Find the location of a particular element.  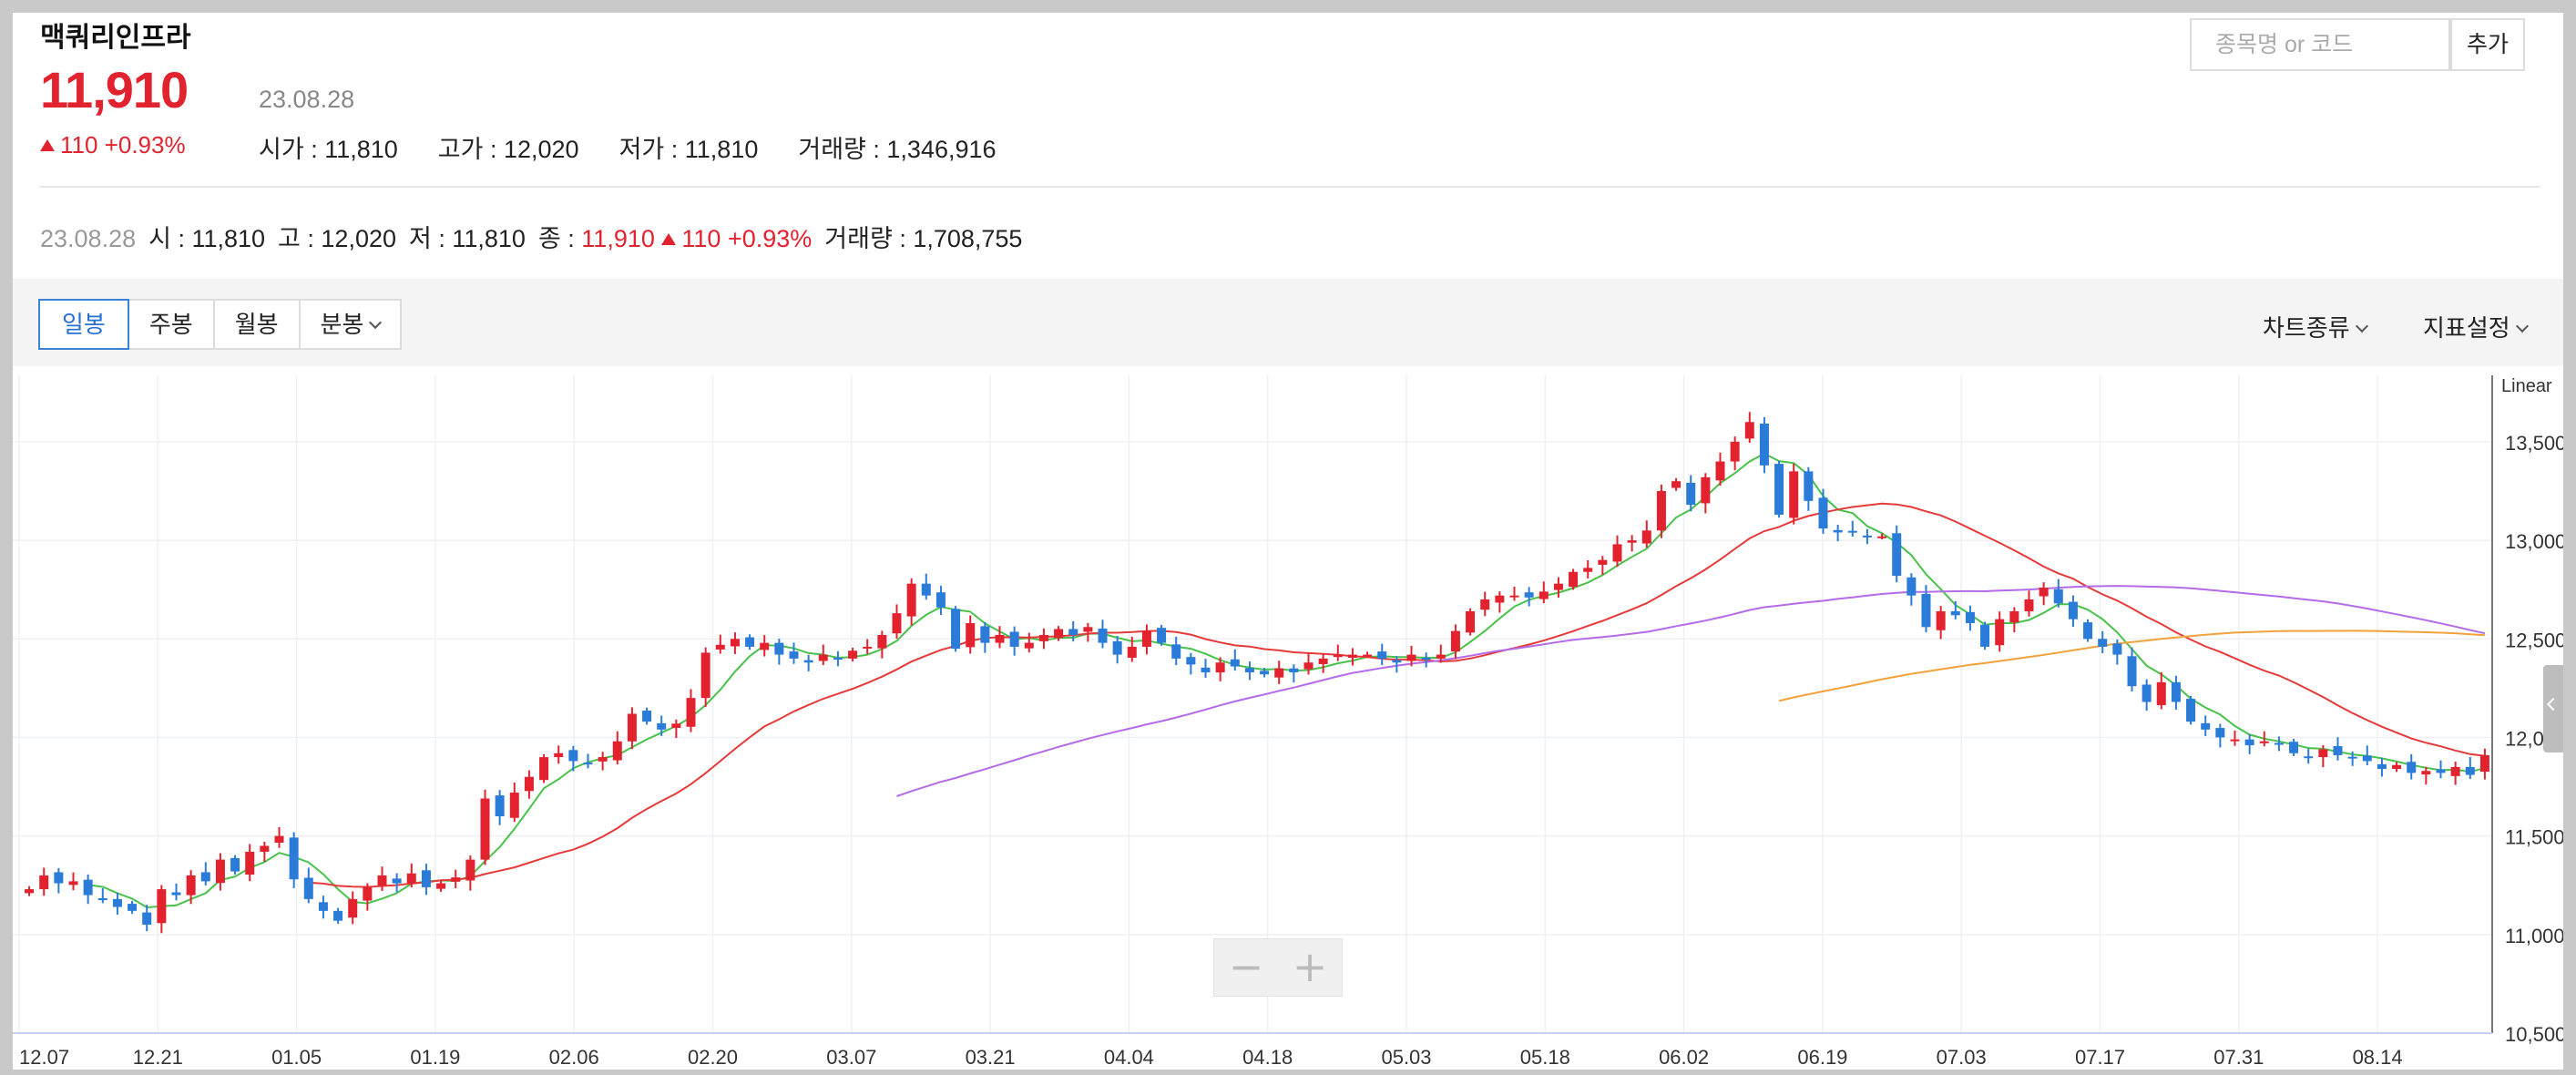

stock-search-input is located at coordinates (2320, 44).